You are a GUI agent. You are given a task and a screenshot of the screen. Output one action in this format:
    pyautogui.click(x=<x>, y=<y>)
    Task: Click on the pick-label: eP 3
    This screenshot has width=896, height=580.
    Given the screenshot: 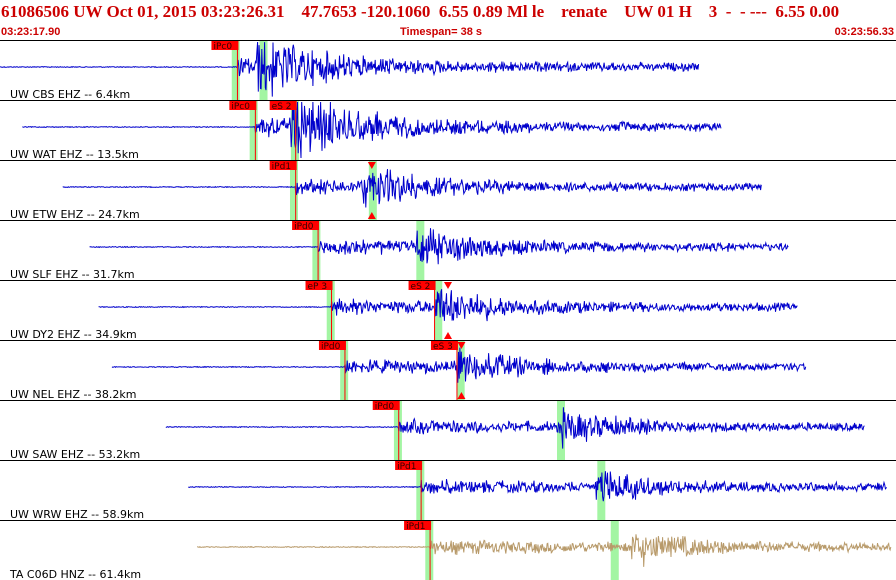 What is the action you would take?
    pyautogui.click(x=318, y=287)
    